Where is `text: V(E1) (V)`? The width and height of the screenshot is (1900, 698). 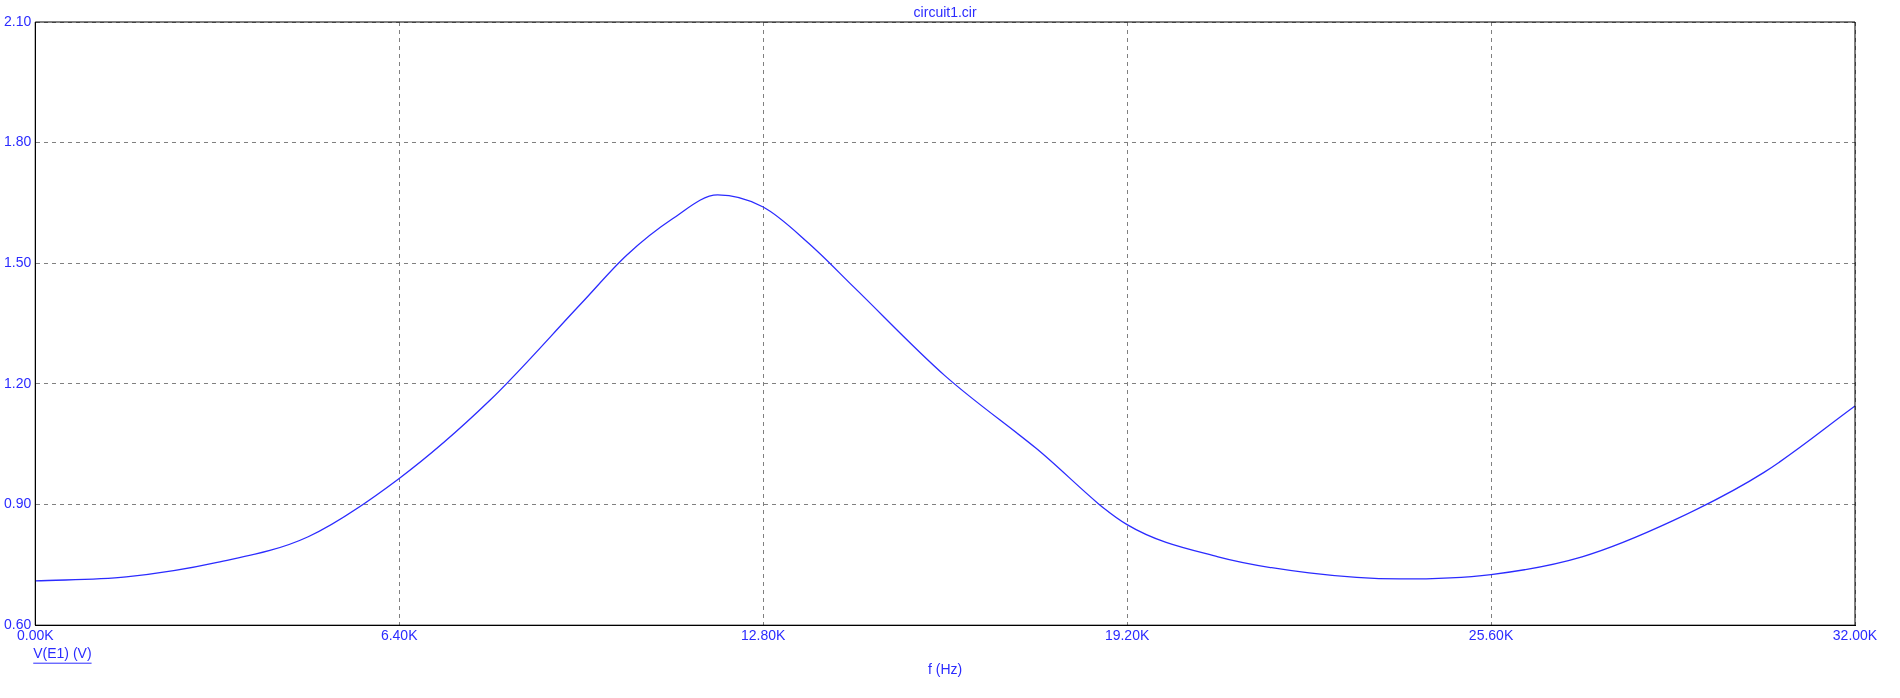
text: V(E1) (V) is located at coordinates (62, 653).